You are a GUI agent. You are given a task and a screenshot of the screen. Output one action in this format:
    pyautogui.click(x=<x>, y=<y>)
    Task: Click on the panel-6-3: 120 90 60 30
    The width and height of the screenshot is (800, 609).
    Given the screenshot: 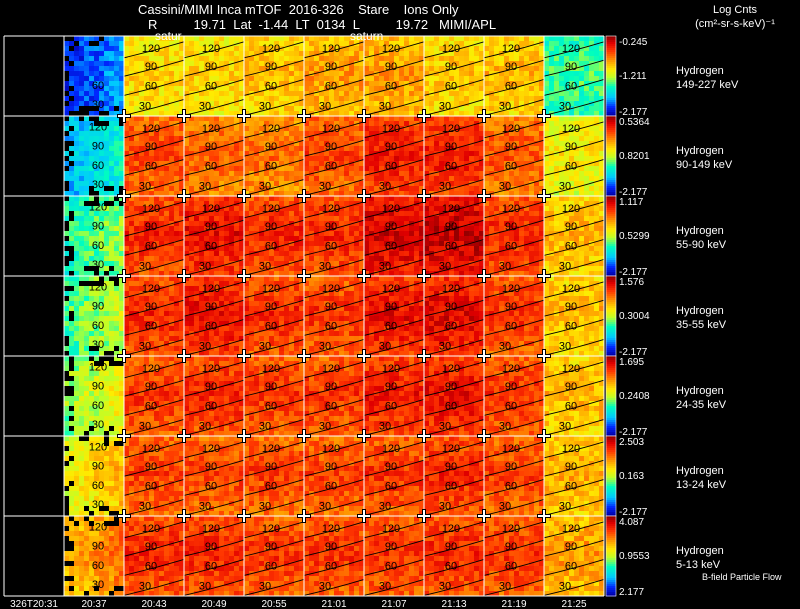 What is the action you would take?
    pyautogui.click(x=214, y=556)
    